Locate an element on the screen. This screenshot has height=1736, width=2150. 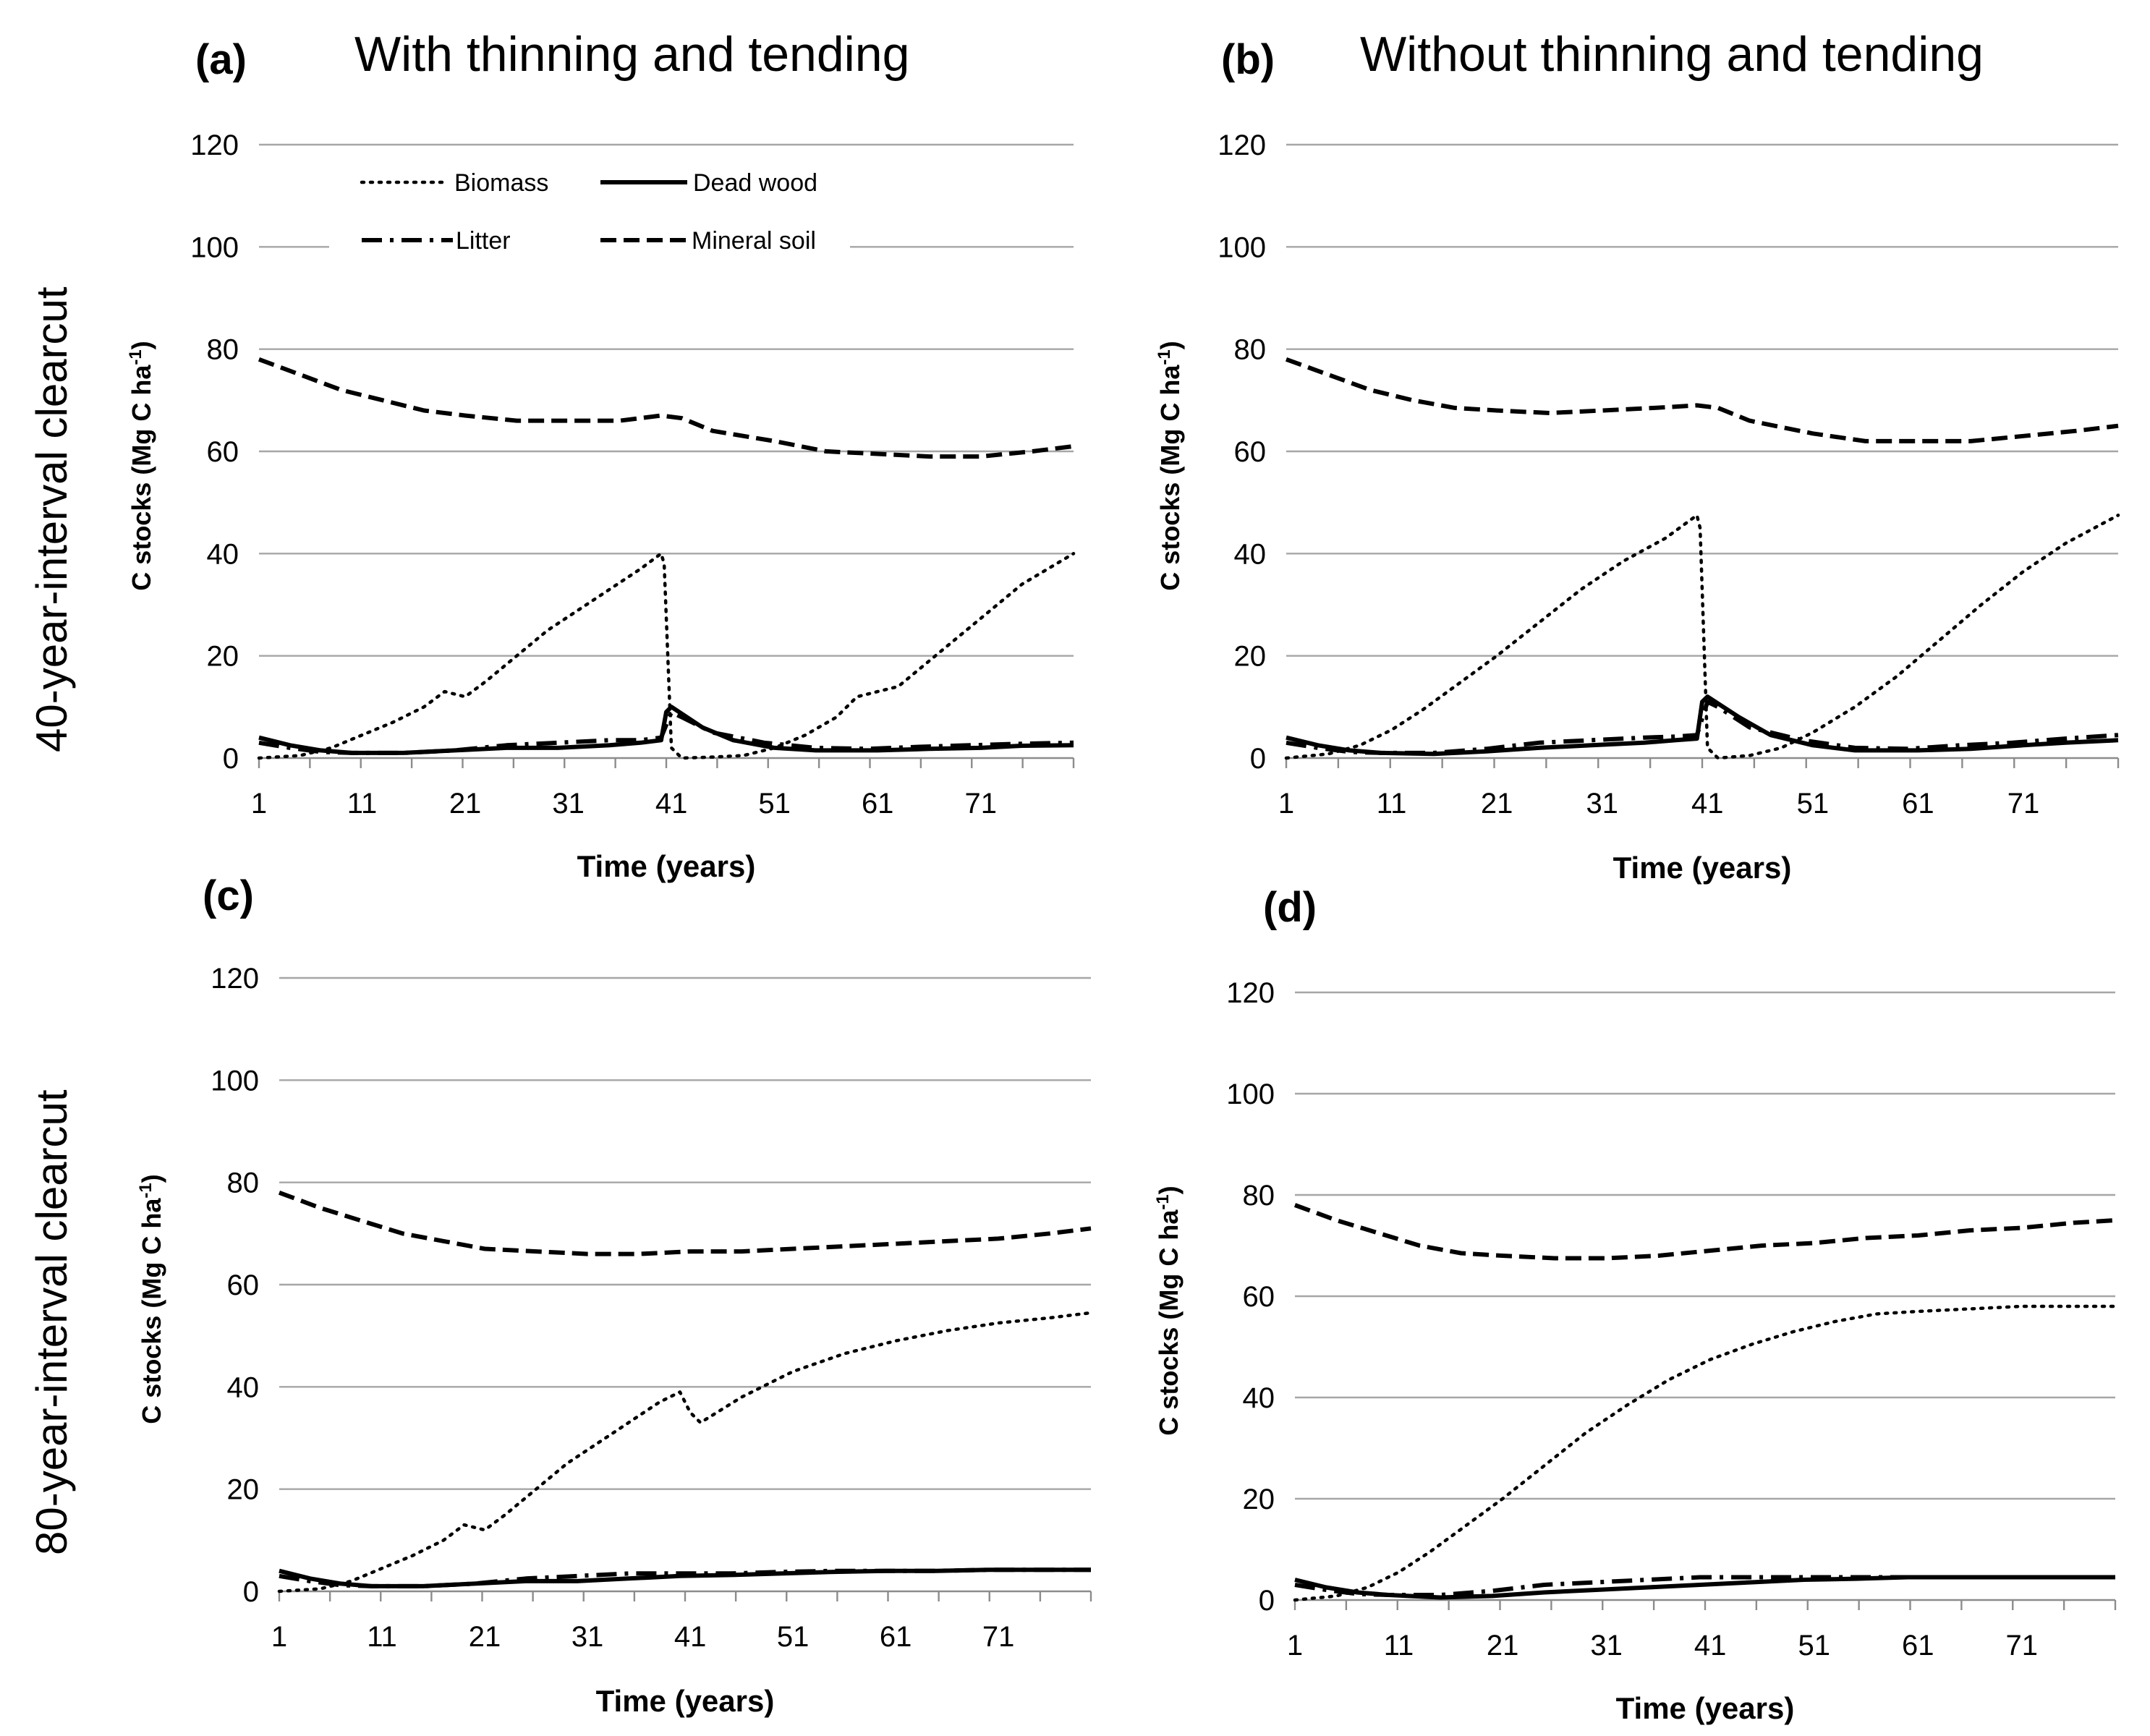
panel-letter: (d) is located at coordinates (1290, 908).